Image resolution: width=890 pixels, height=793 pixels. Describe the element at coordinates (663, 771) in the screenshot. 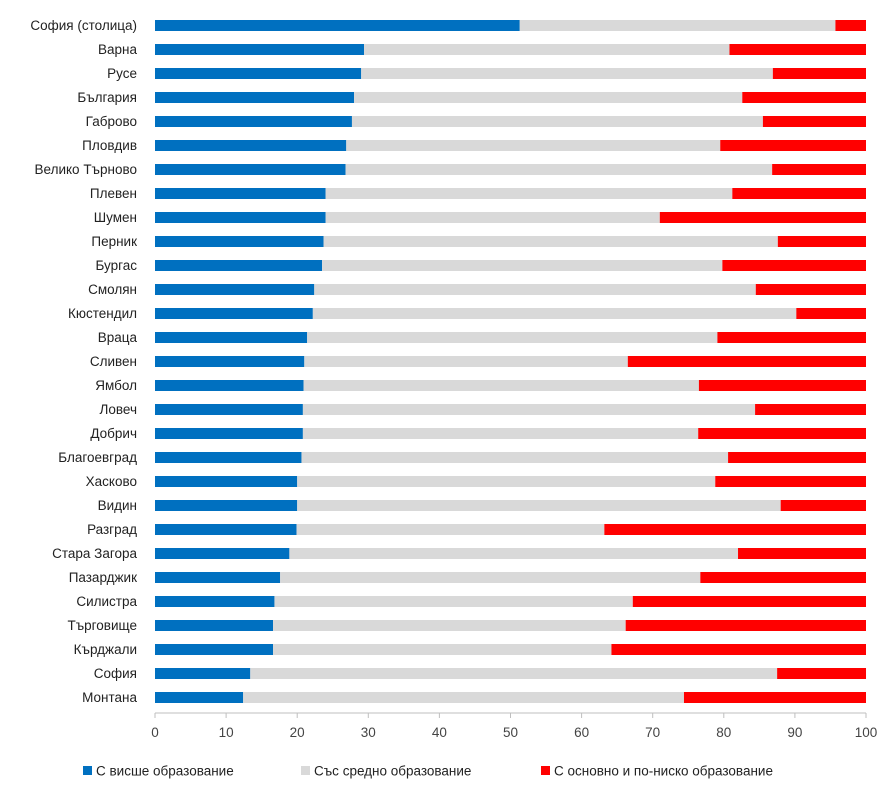

I see `legend-label-3: С основно и по-ниско образование` at that location.